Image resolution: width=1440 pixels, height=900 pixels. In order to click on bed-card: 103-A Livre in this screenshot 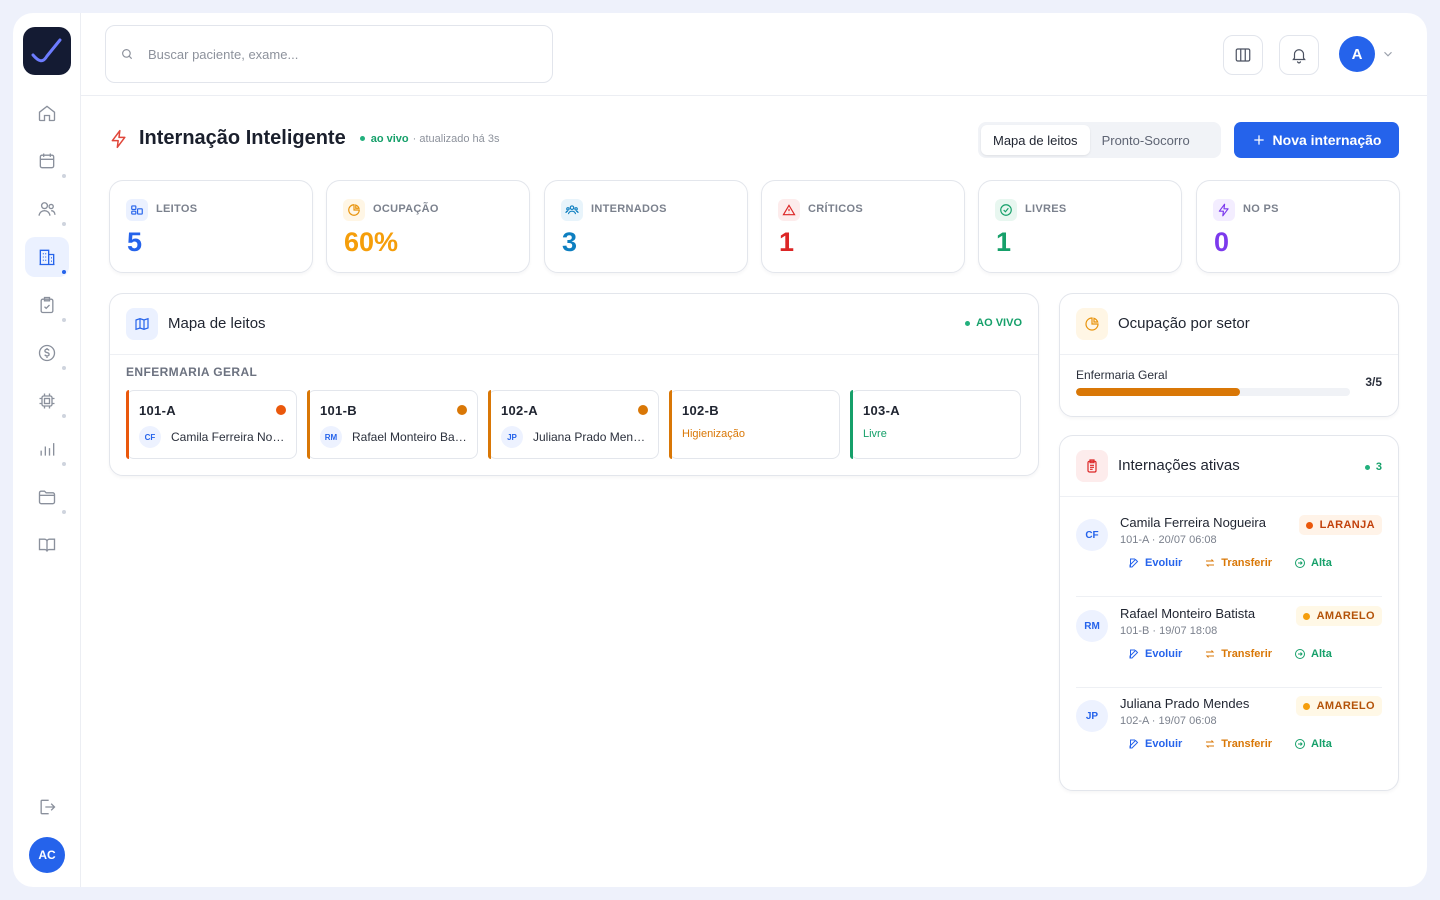, I will do `click(935, 424)`.